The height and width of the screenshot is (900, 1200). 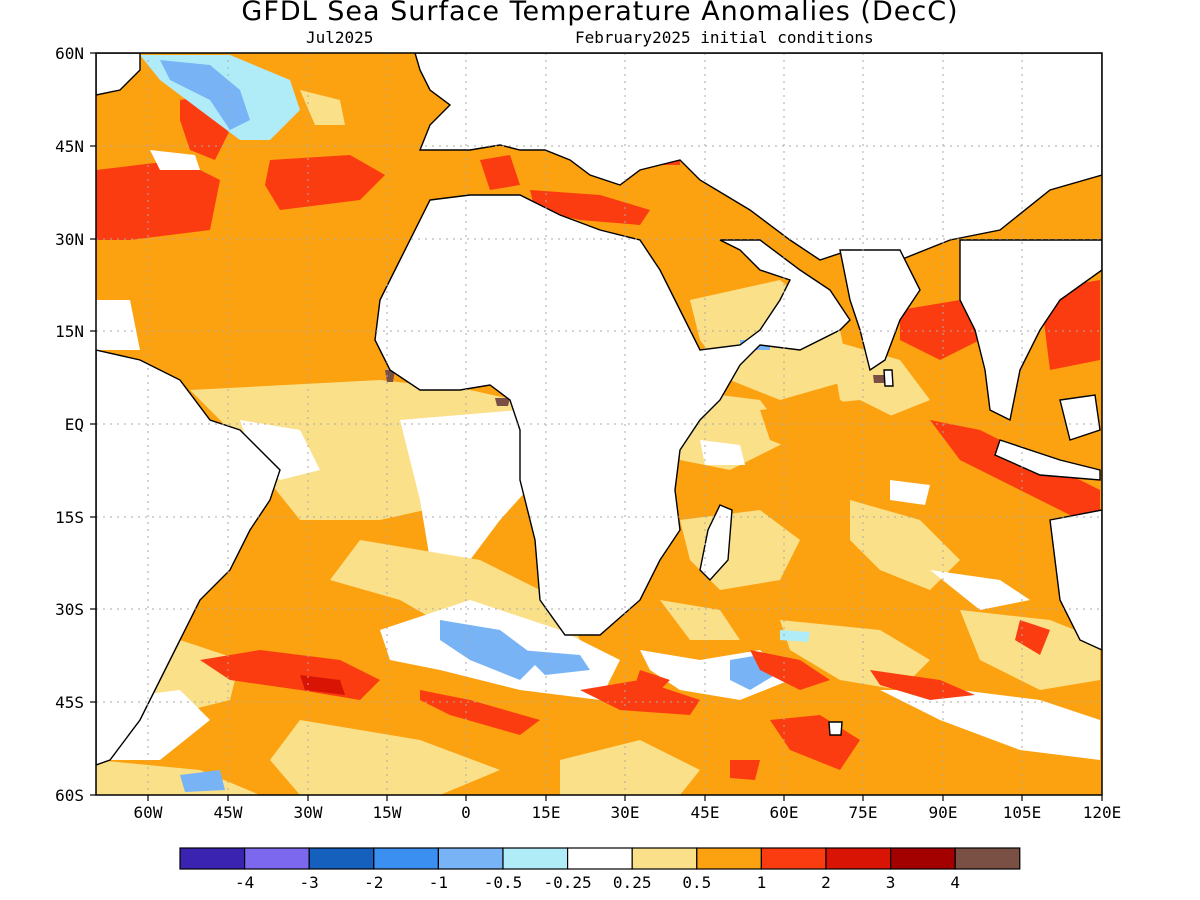 What do you see at coordinates (890, 882) in the screenshot?
I see `colorbar-tick-label: 3` at bounding box center [890, 882].